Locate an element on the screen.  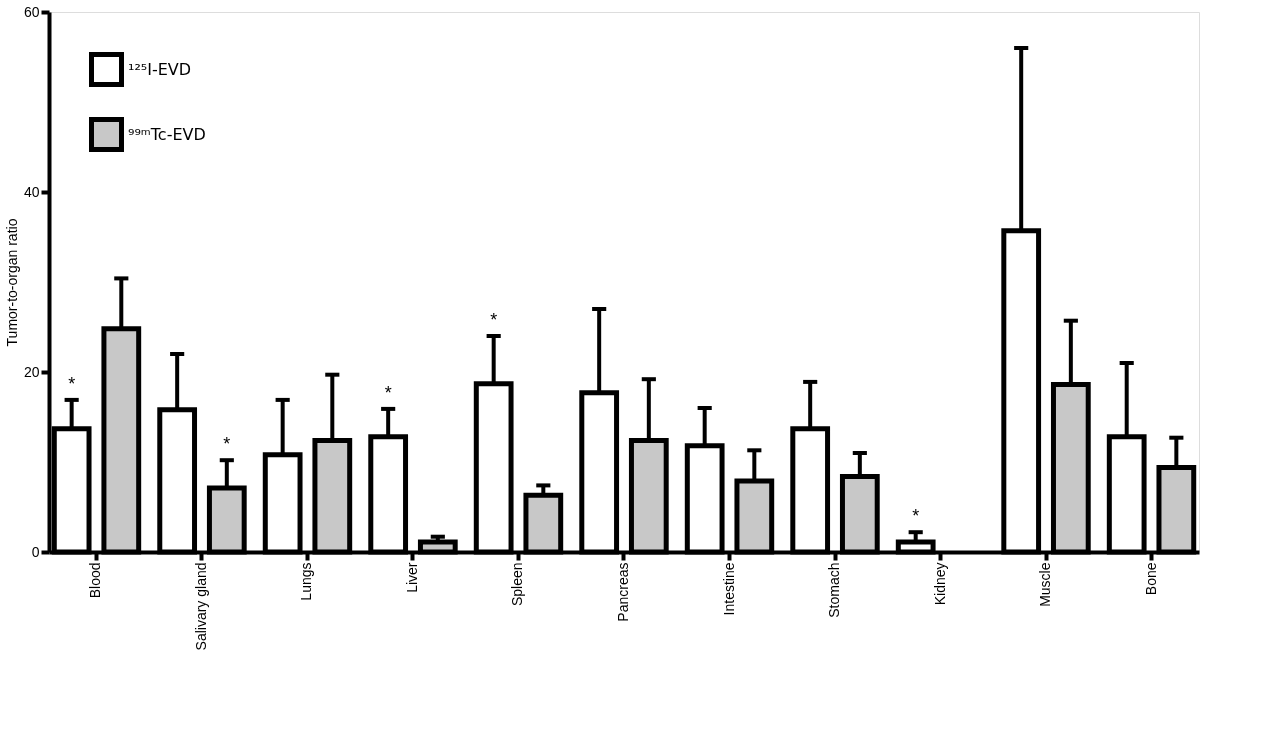
x-tick-label: Liver is located at coordinates (411, 577).